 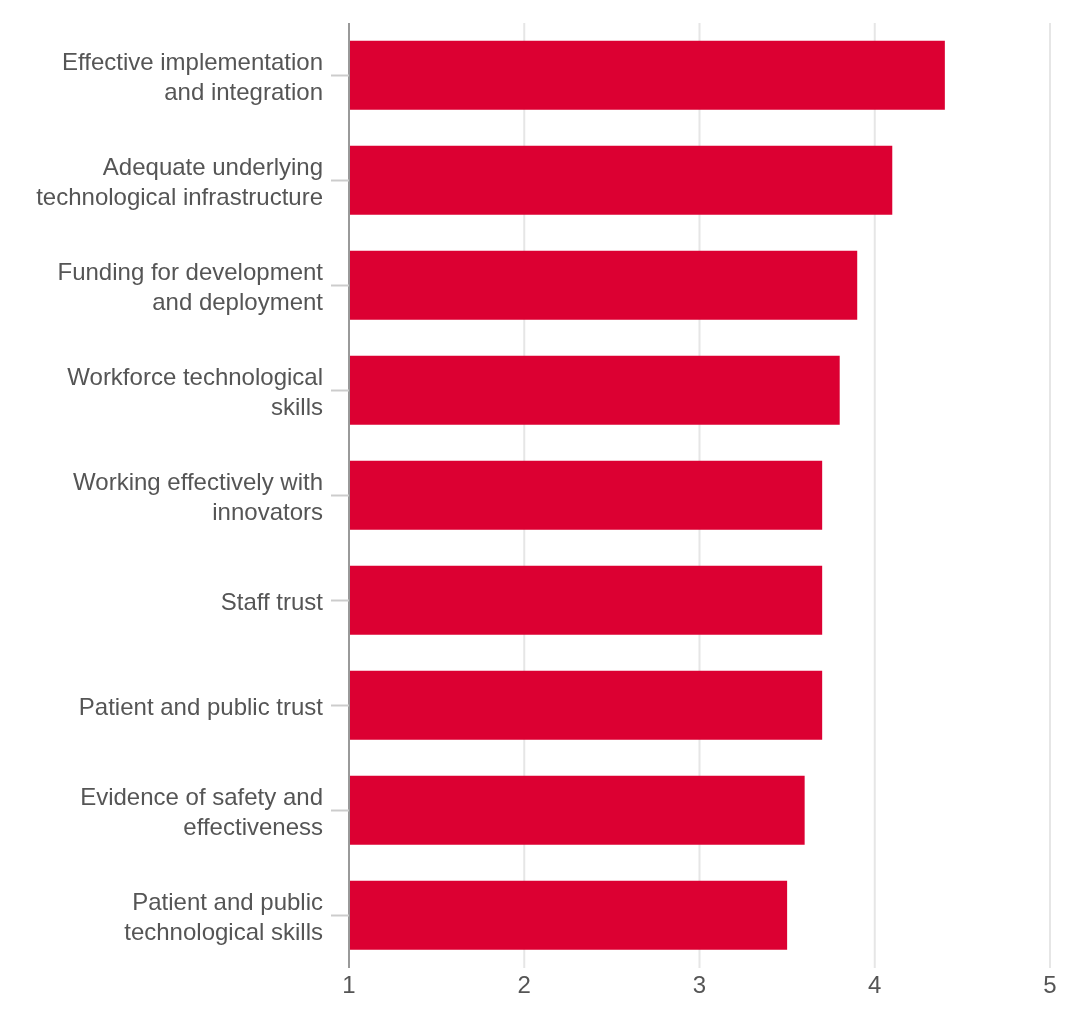 I want to click on x-tick-label: 1, so click(x=349, y=985).